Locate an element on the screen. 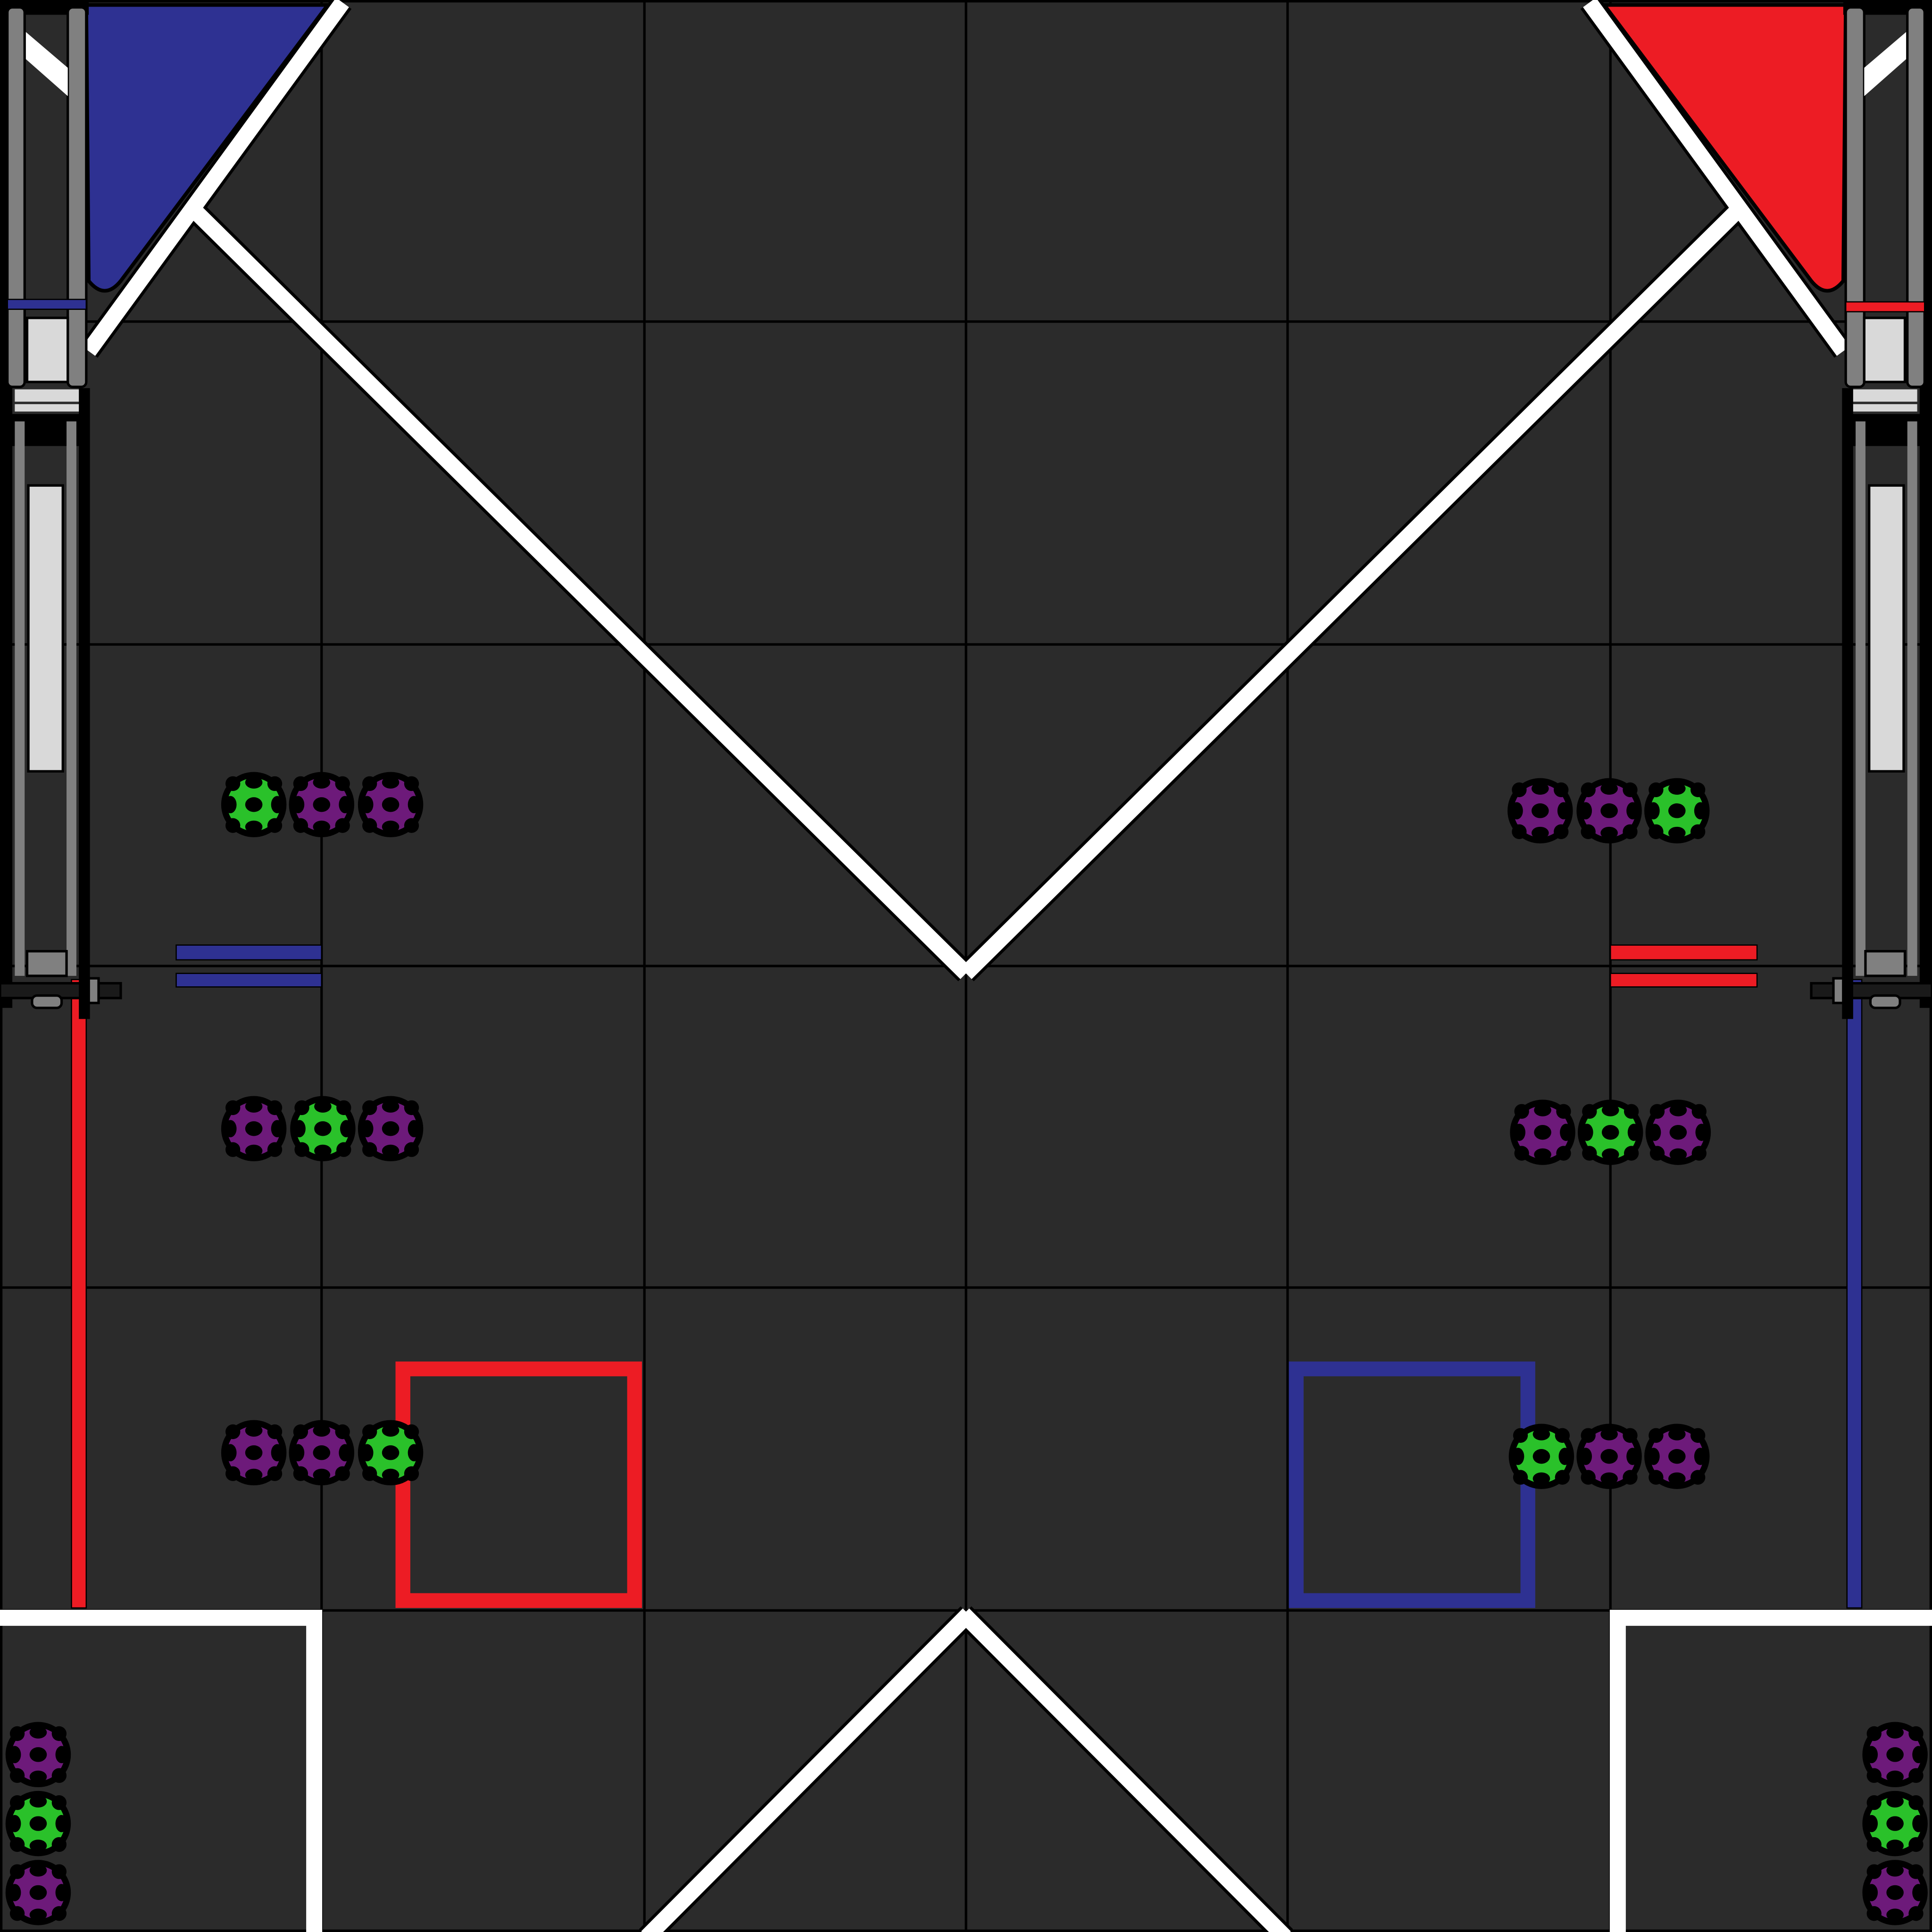 This screenshot has height=1932, width=1932. loading-zone-right is located at coordinates (1770, 1770).